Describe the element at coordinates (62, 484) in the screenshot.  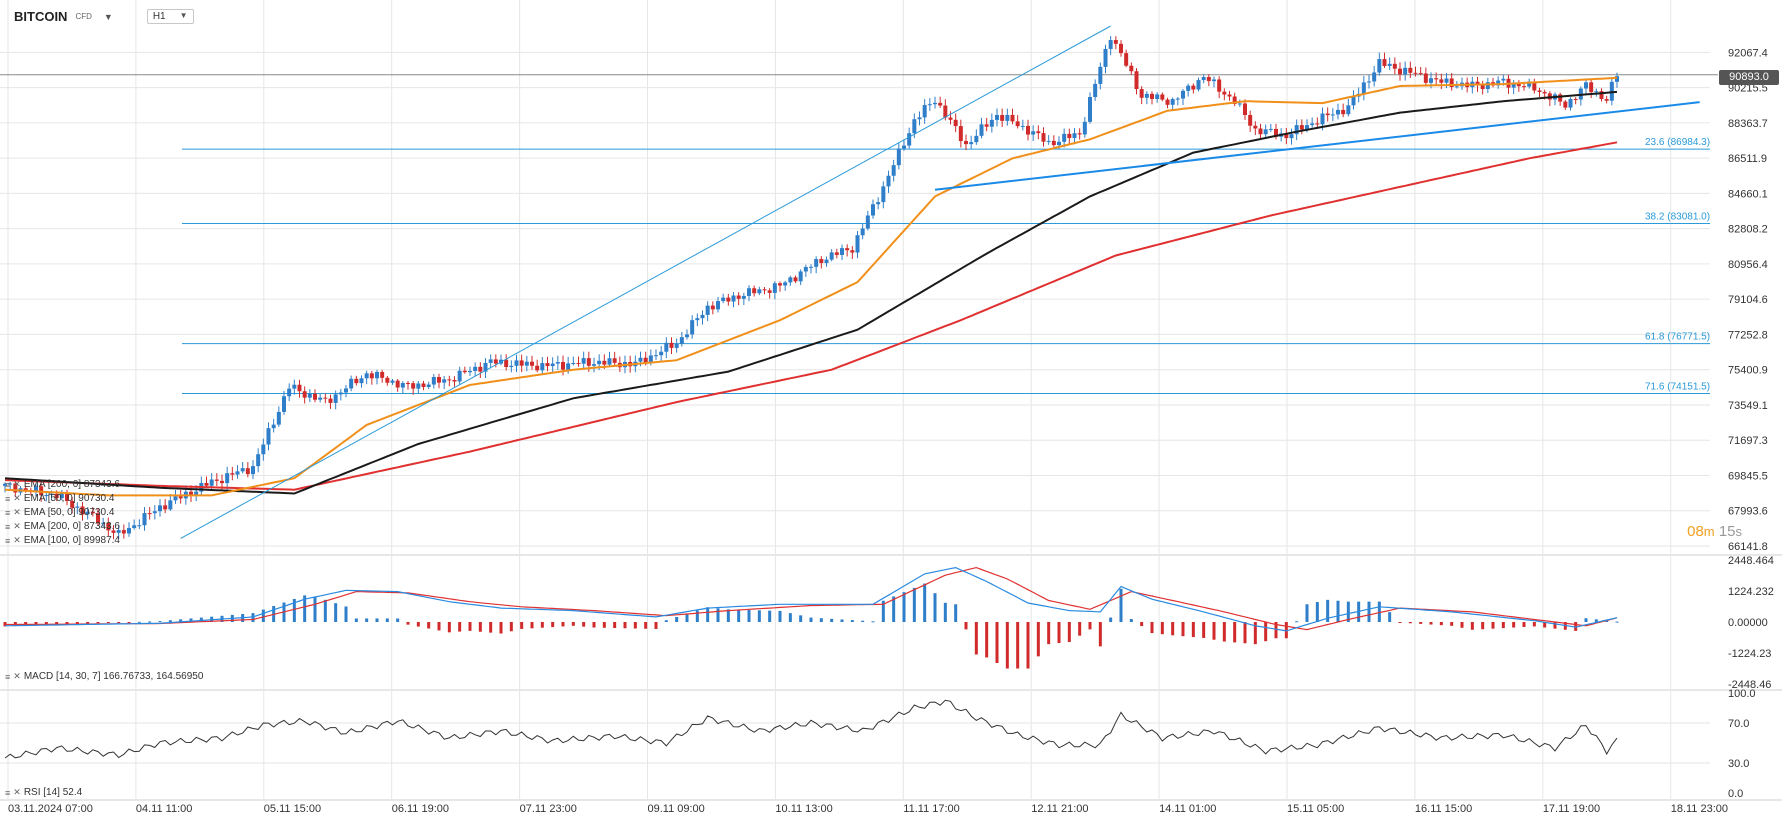
I see `legend-ema-overlay-1: ≡ ✕ EMA [200, 0] 87343.6` at that location.